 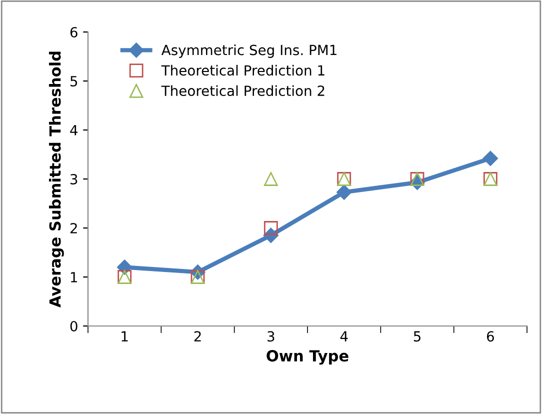 What do you see at coordinates (74, 179) in the screenshot?
I see `y-tick-label: 3` at bounding box center [74, 179].